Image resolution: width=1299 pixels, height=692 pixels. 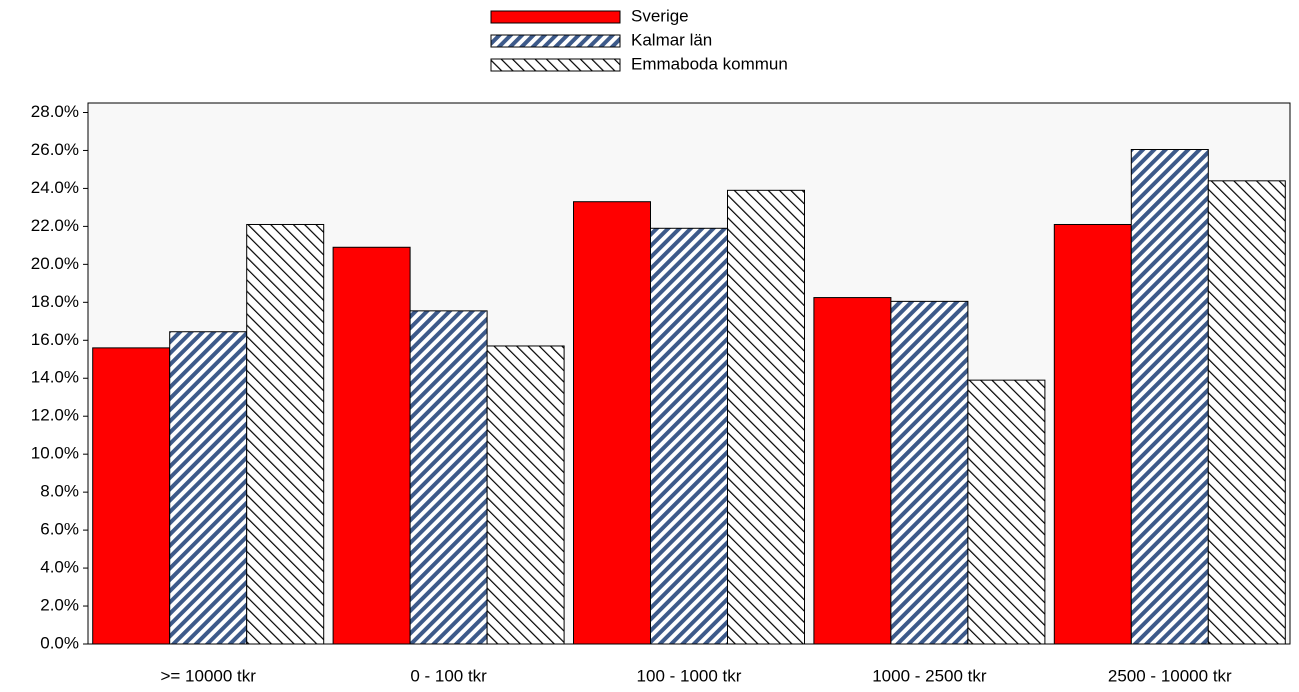 I want to click on y-tick-label: 10.0%, so click(x=55, y=453).